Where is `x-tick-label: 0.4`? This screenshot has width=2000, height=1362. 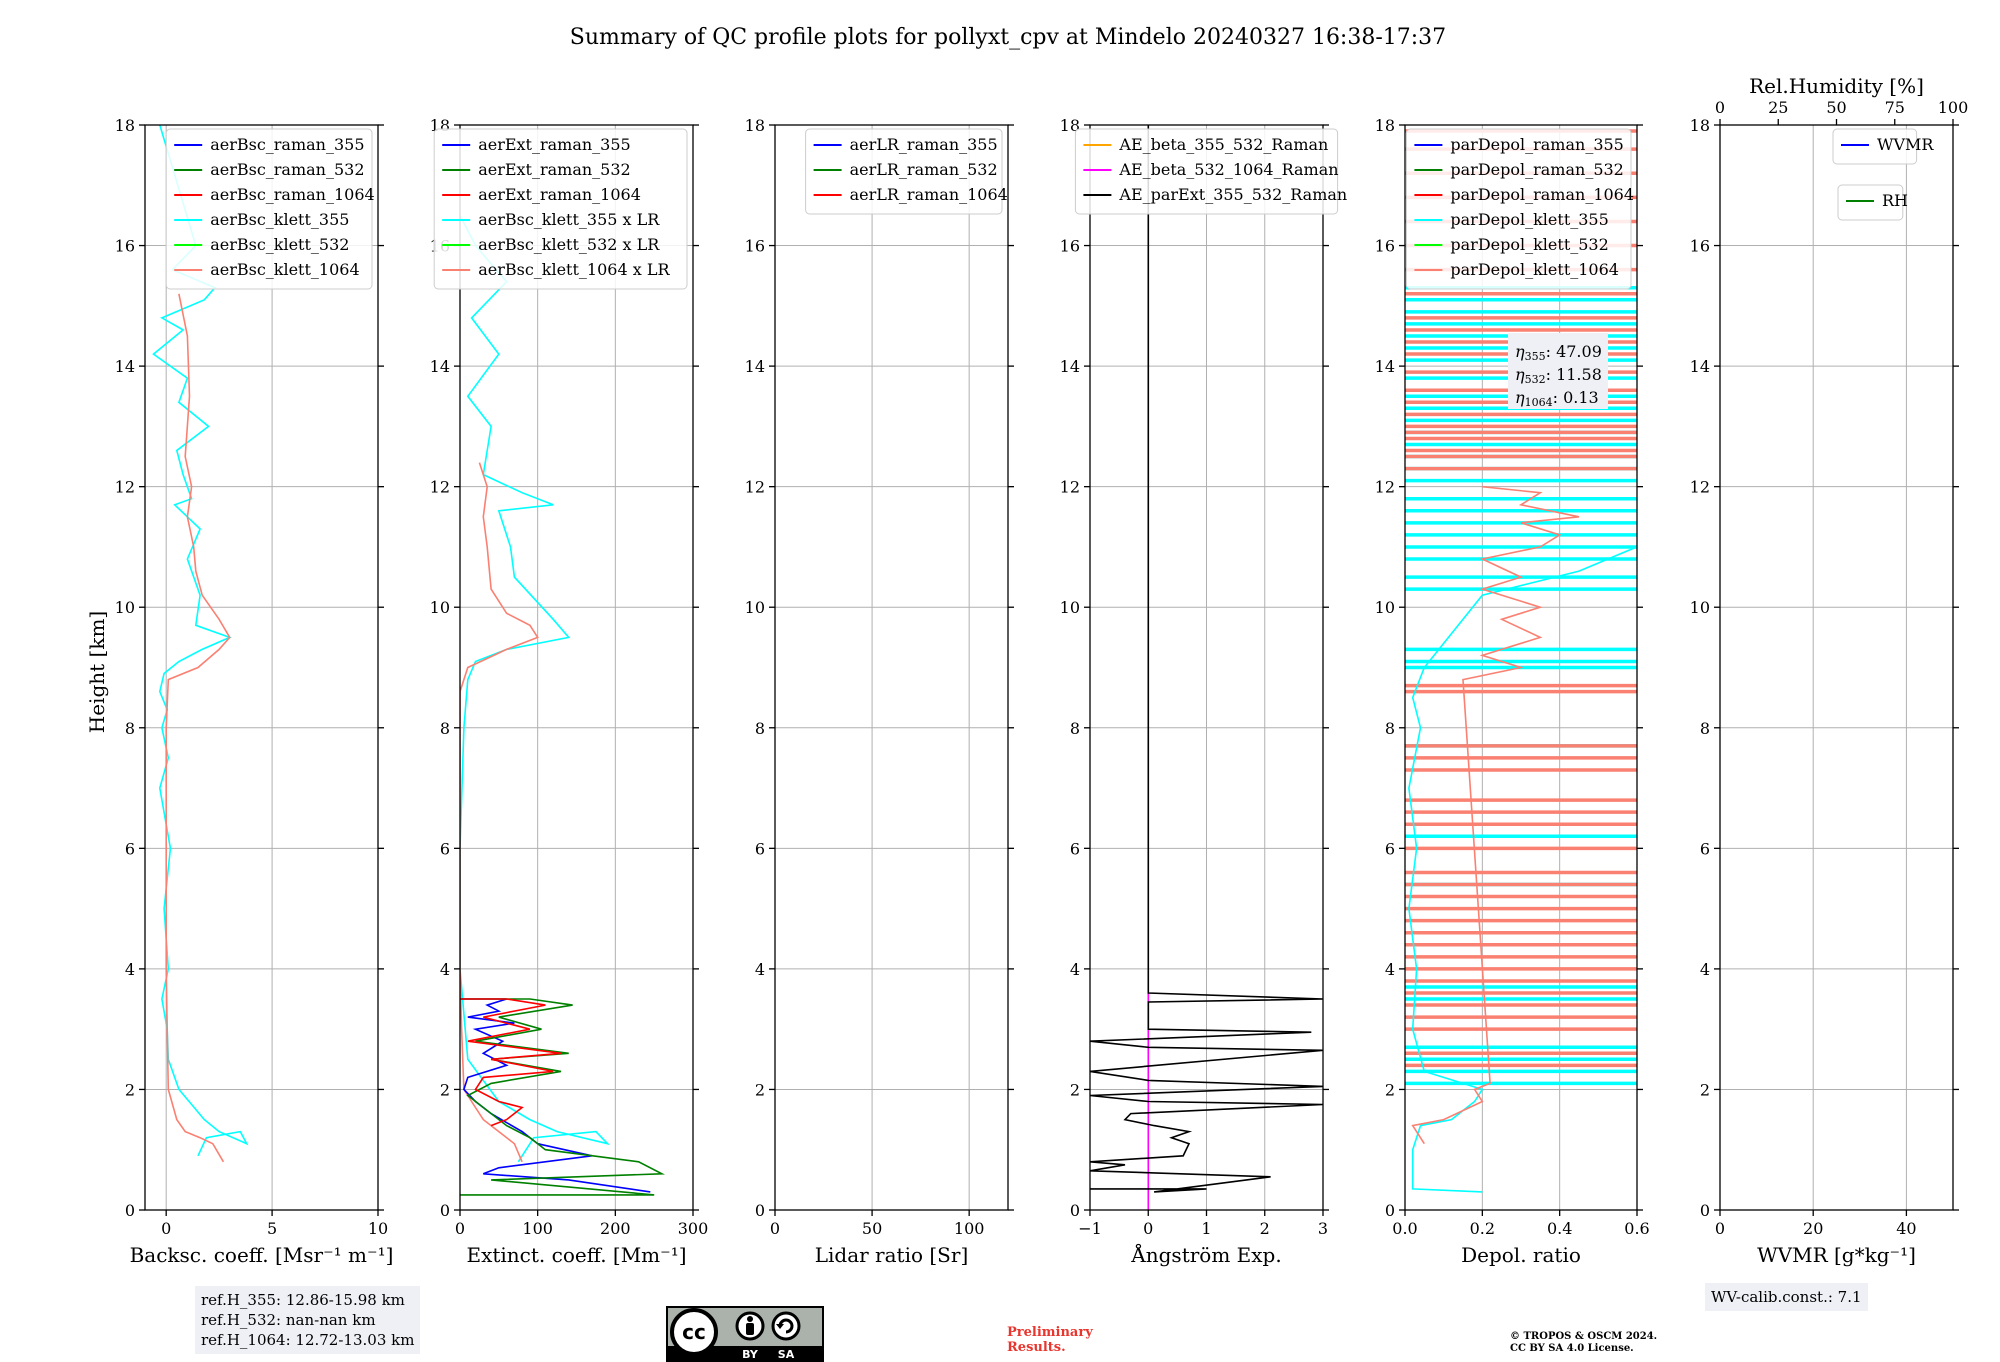
x-tick-label: 0.4 is located at coordinates (1559, 1228).